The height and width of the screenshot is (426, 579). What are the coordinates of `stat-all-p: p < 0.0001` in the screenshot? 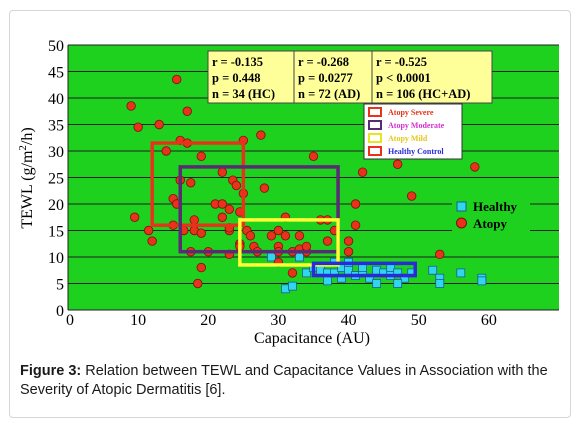 It's located at (403, 78).